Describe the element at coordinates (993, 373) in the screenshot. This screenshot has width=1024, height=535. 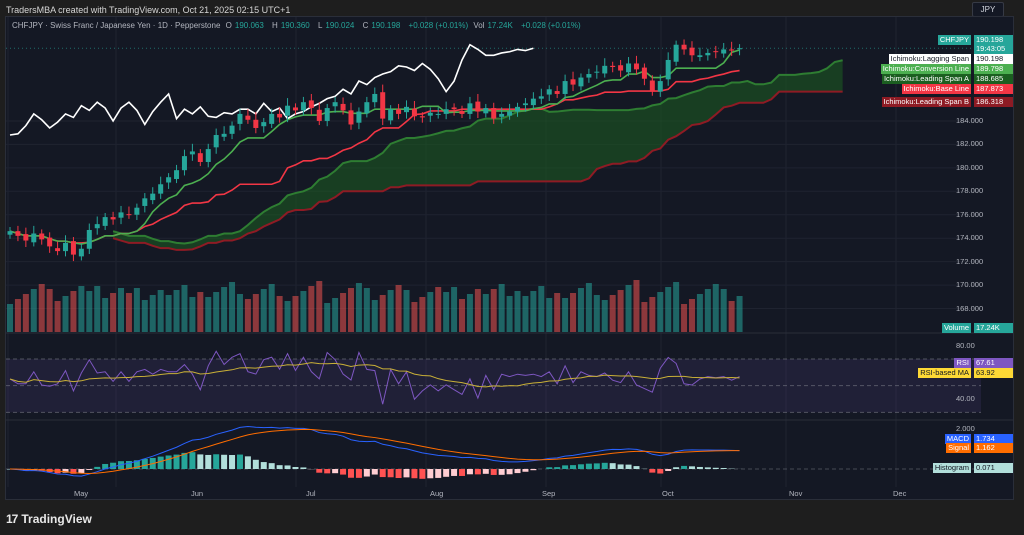
I see `tag-rsi-based-ma-value: 63.92` at that location.